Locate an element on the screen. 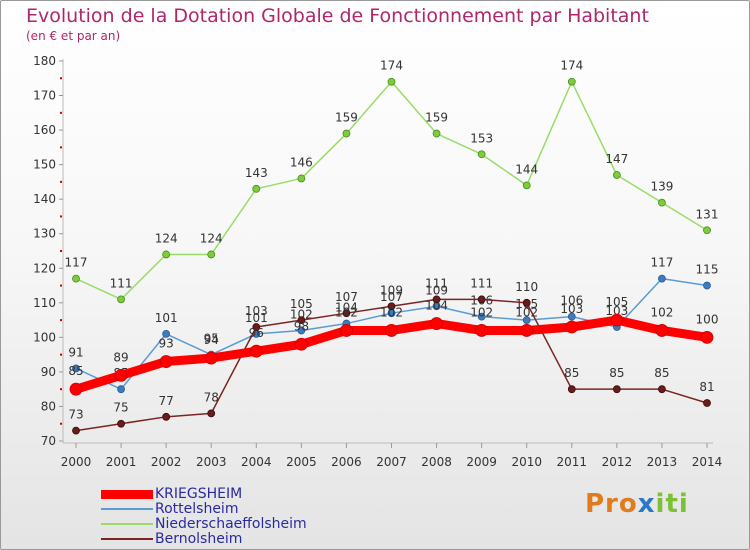 This screenshot has height=550, width=750. data-label-niederschaeffolsheim: 159 is located at coordinates (436, 118).